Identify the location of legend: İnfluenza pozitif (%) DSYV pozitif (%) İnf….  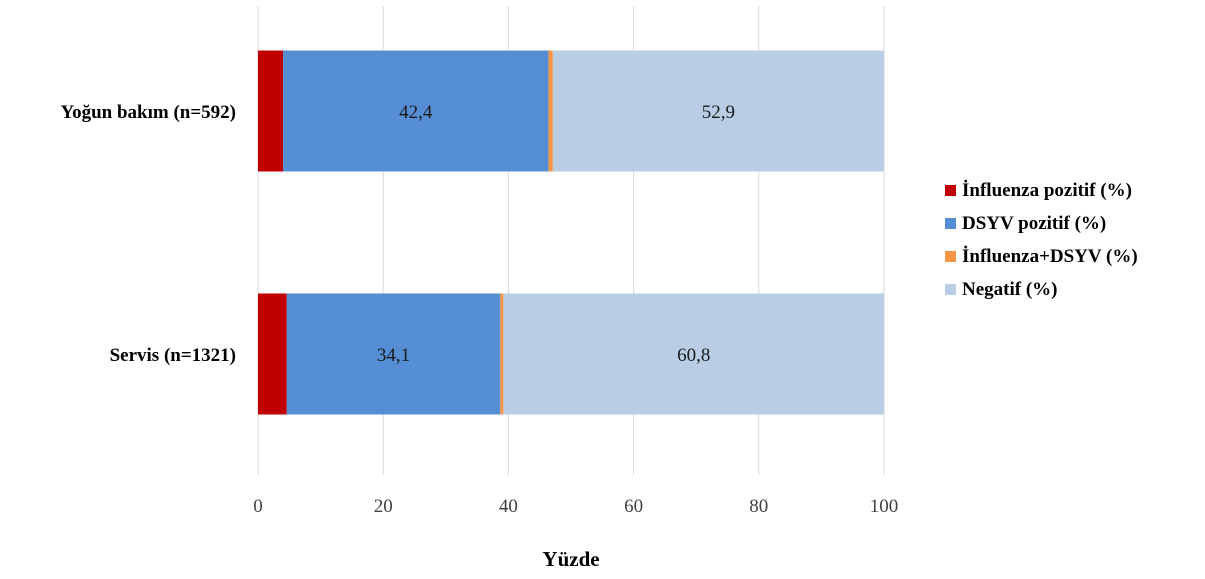
(1041, 240).